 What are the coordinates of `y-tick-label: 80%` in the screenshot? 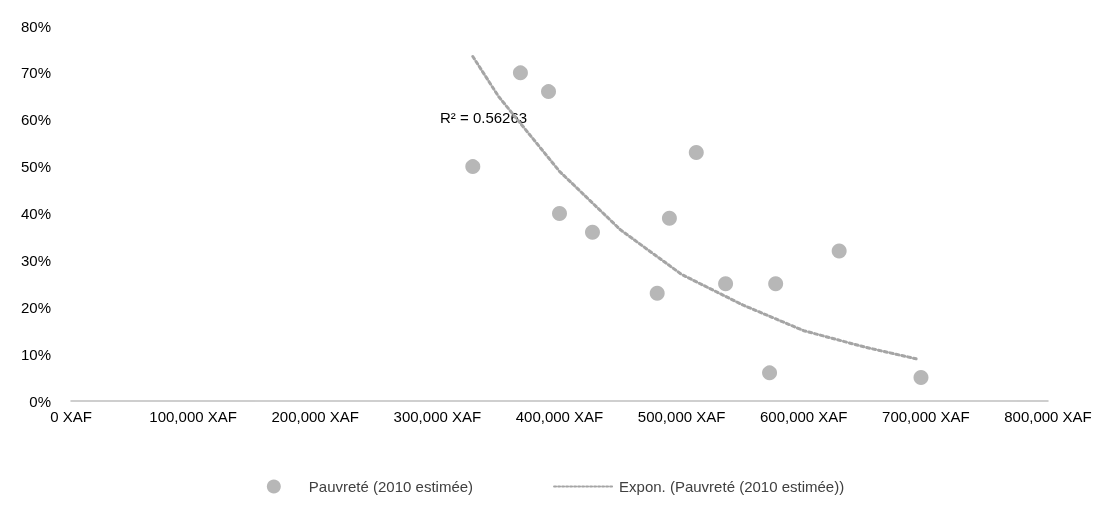 It's located at (35, 26).